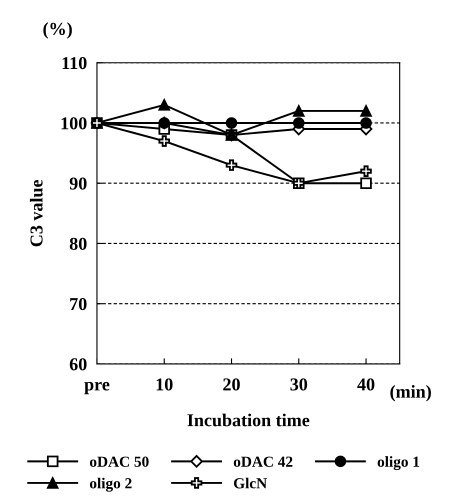 The image size is (473, 502). What do you see at coordinates (231, 384) in the screenshot?
I see `x-tick-label: 20` at bounding box center [231, 384].